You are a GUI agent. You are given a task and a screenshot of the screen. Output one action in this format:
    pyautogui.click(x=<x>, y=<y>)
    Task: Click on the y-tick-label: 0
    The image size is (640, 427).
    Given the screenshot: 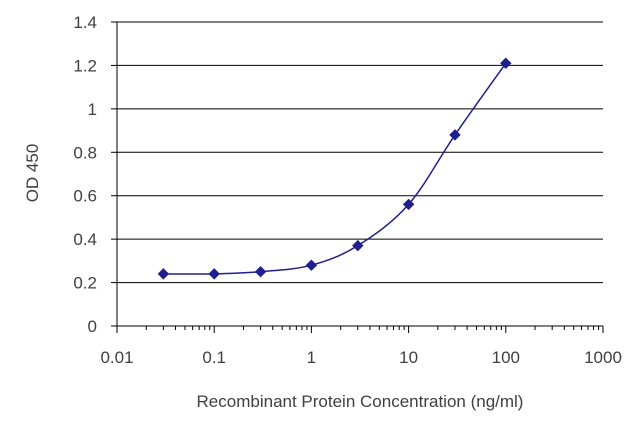 What is the action you would take?
    pyautogui.click(x=92, y=326)
    